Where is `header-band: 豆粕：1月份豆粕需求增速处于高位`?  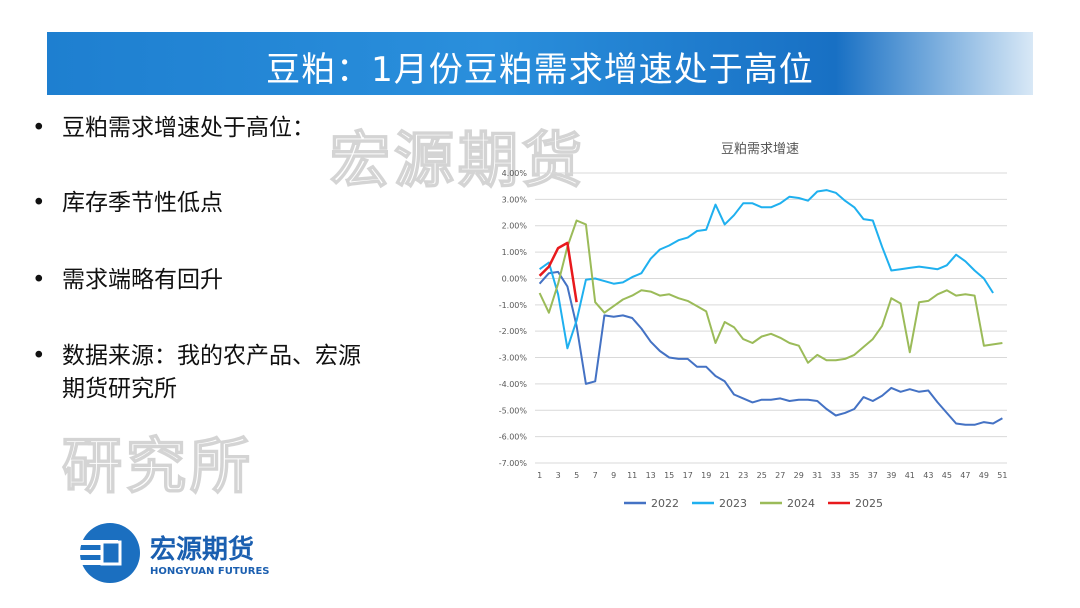
header-band: 豆粕：1月份豆粕需求增速处于高位 is located at coordinates (540, 63).